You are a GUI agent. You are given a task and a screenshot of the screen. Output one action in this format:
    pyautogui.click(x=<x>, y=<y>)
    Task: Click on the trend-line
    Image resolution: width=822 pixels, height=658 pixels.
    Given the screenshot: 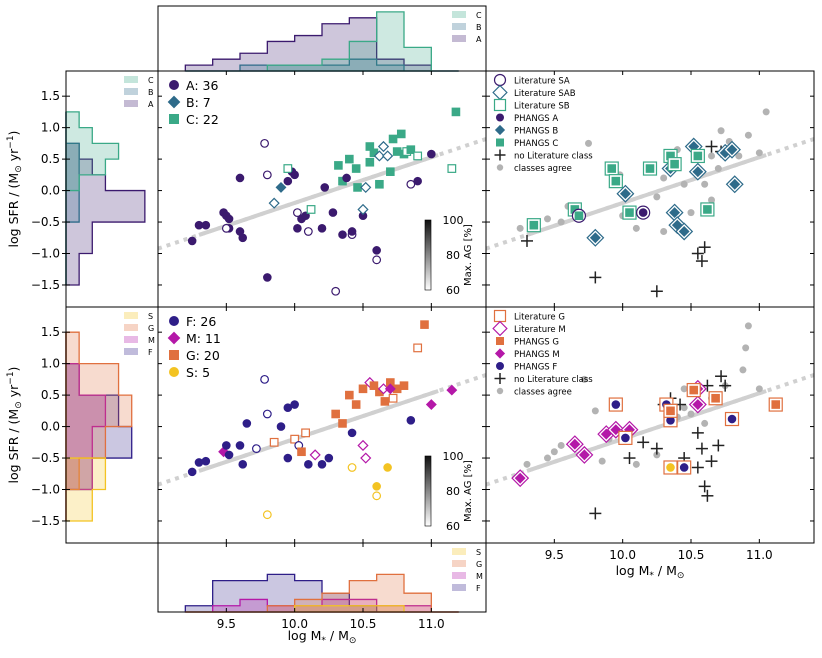 What is the action you would take?
    pyautogui.click(x=646, y=431)
    